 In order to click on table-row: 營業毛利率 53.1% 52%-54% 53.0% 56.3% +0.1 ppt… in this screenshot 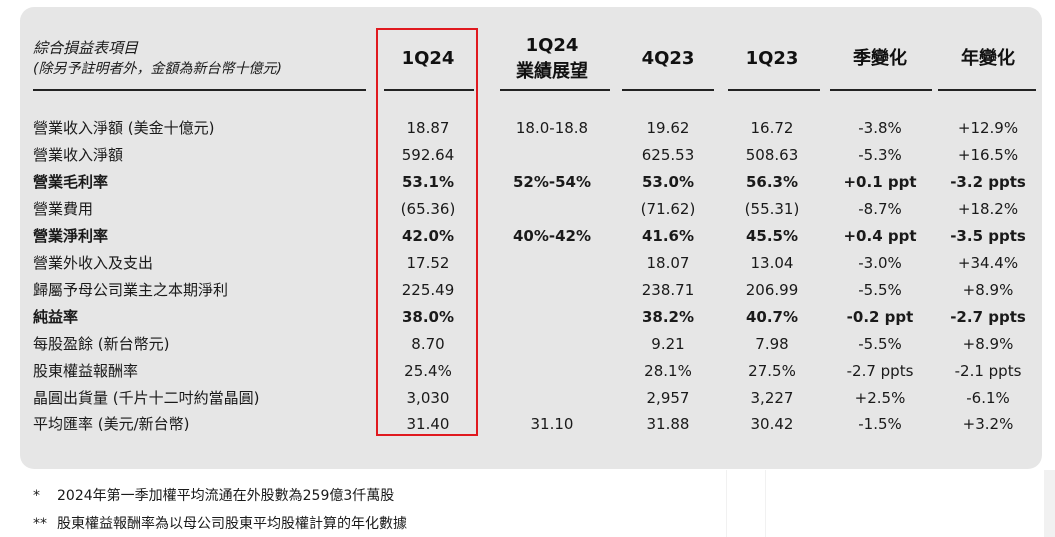, I will do `click(527, 182)`.